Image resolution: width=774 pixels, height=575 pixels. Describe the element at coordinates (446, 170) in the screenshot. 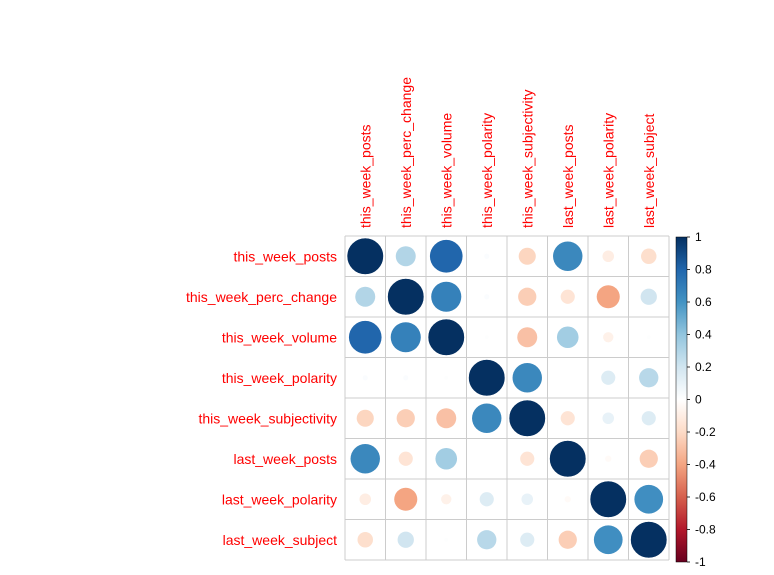

I see `column-label: this_week_volume` at that location.